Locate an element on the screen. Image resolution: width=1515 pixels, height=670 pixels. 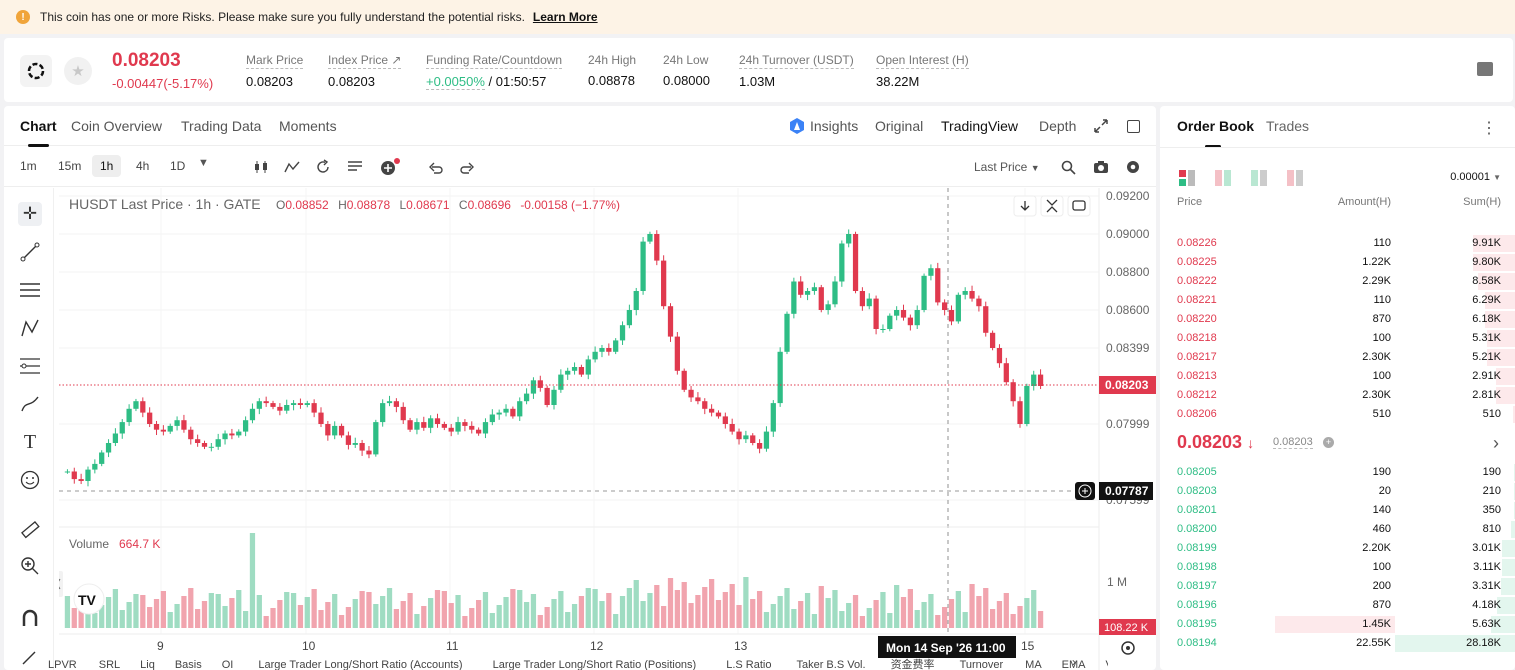
tab-order-book: Order Book is located at coordinates (1216, 133).